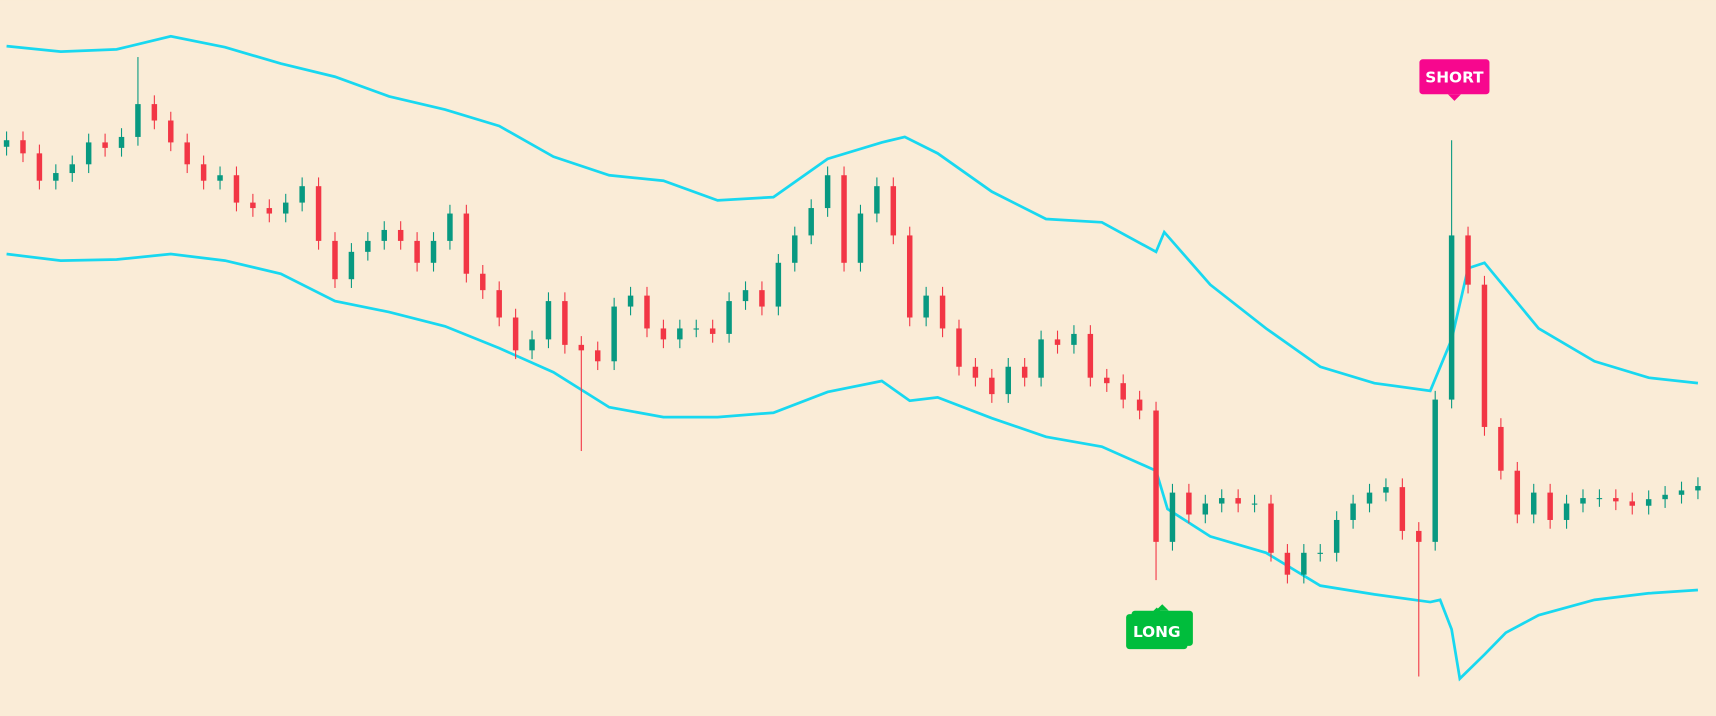 This screenshot has height=716, width=1716. Describe the element at coordinates (1454, 77) in the screenshot. I see `signal-box` at that location.